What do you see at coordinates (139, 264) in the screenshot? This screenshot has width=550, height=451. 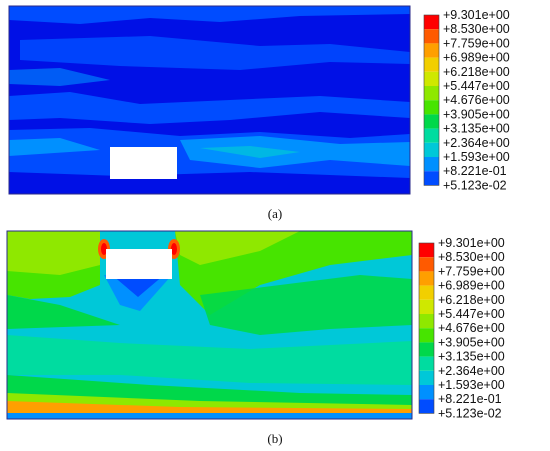 I see `hole-cutout-b` at bounding box center [139, 264].